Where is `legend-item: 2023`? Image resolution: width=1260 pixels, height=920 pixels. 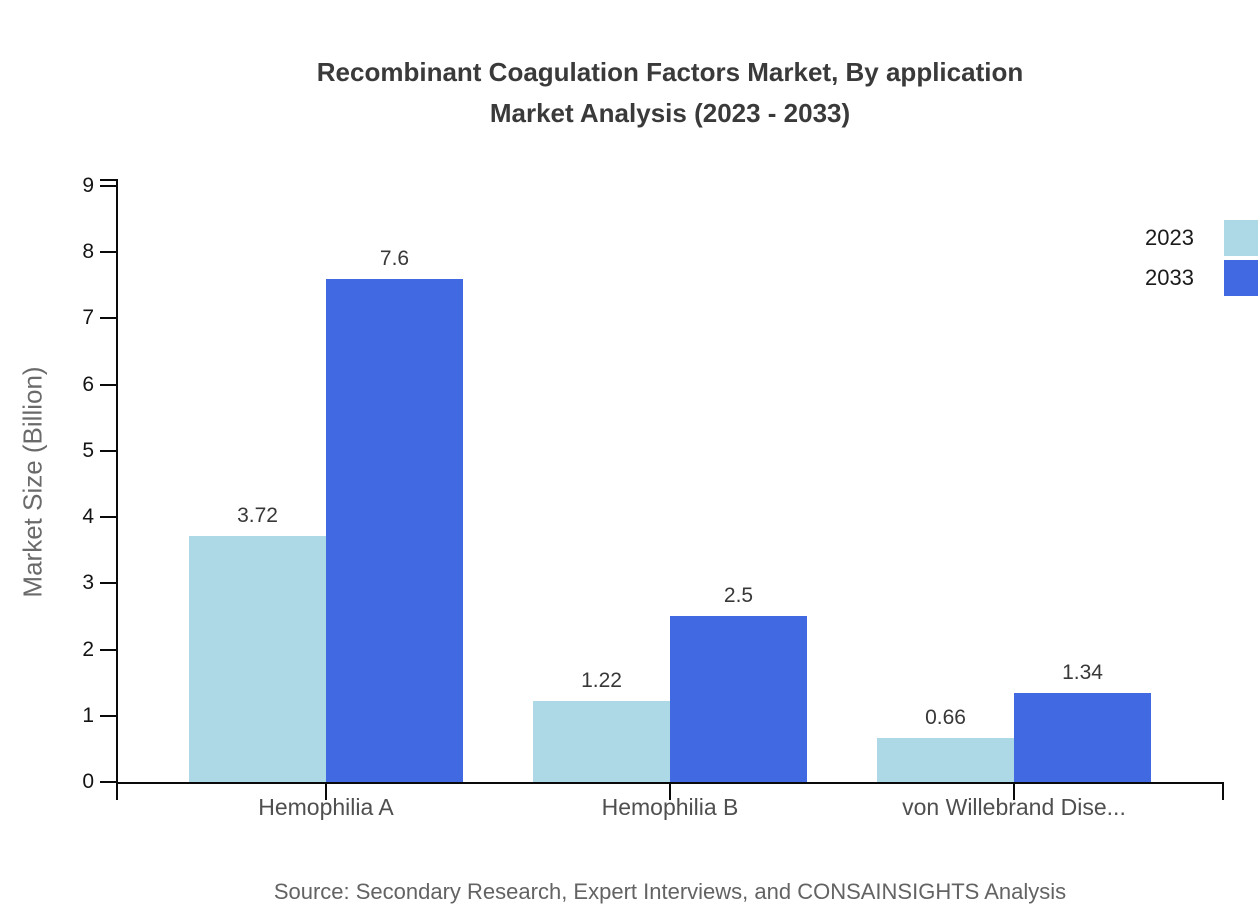
legend-item: 2023 is located at coordinates (1201, 238).